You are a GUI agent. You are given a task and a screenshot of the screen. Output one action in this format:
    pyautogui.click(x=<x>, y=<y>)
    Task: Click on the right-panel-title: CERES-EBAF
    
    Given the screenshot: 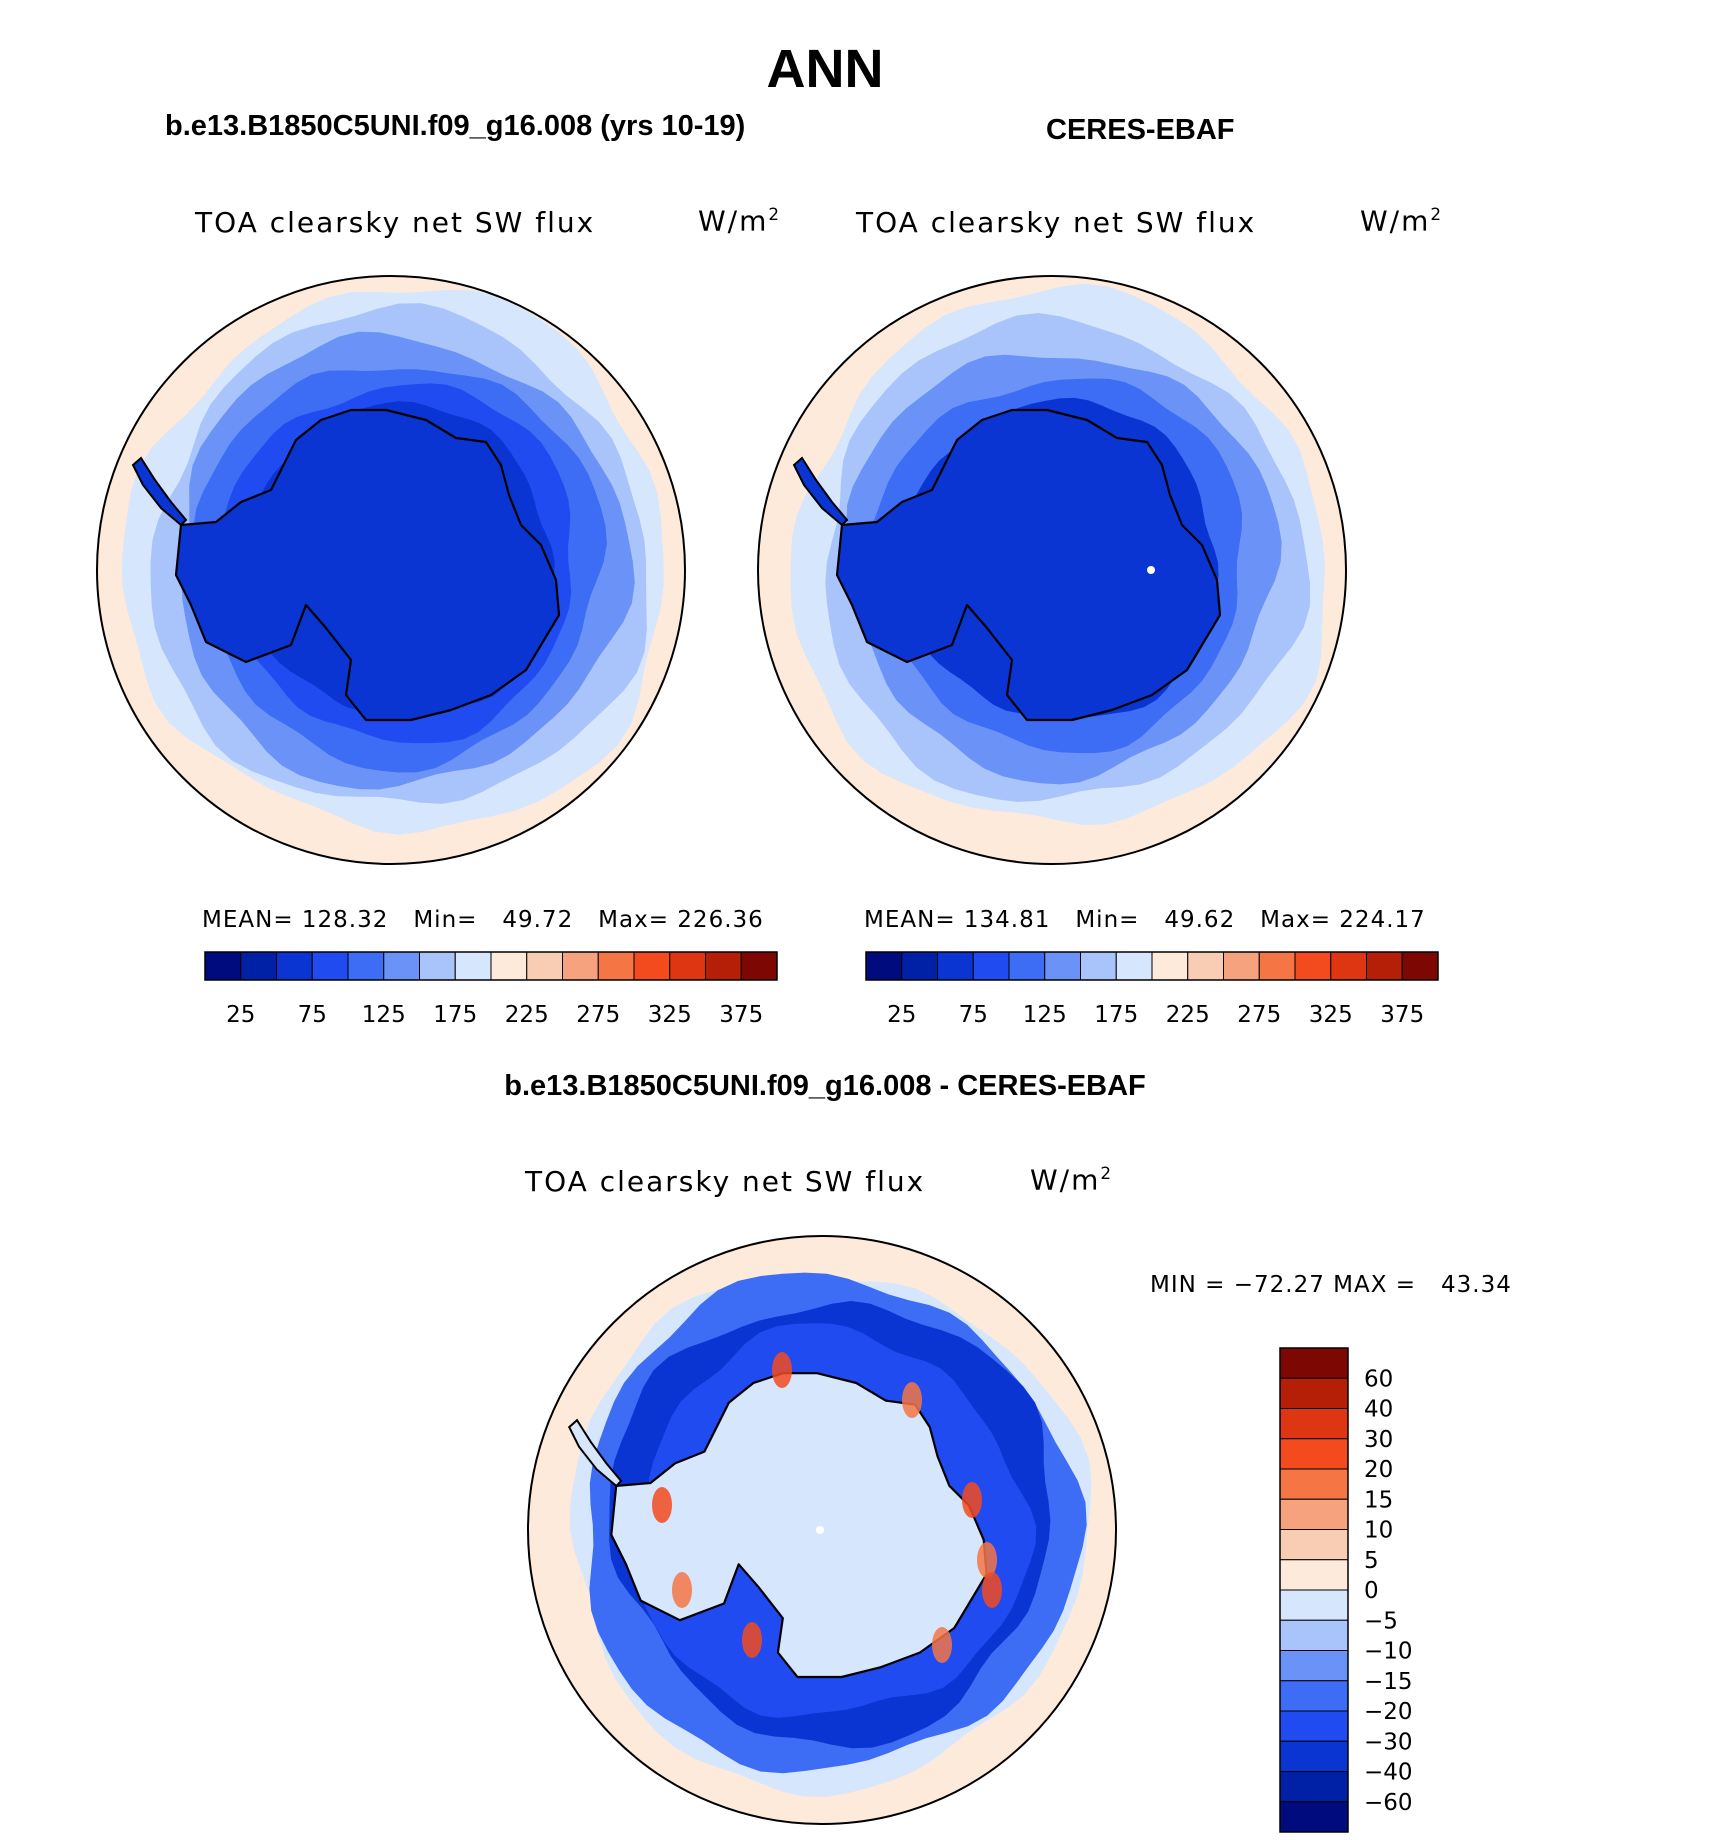 What is the action you would take?
    pyautogui.click(x=1140, y=130)
    